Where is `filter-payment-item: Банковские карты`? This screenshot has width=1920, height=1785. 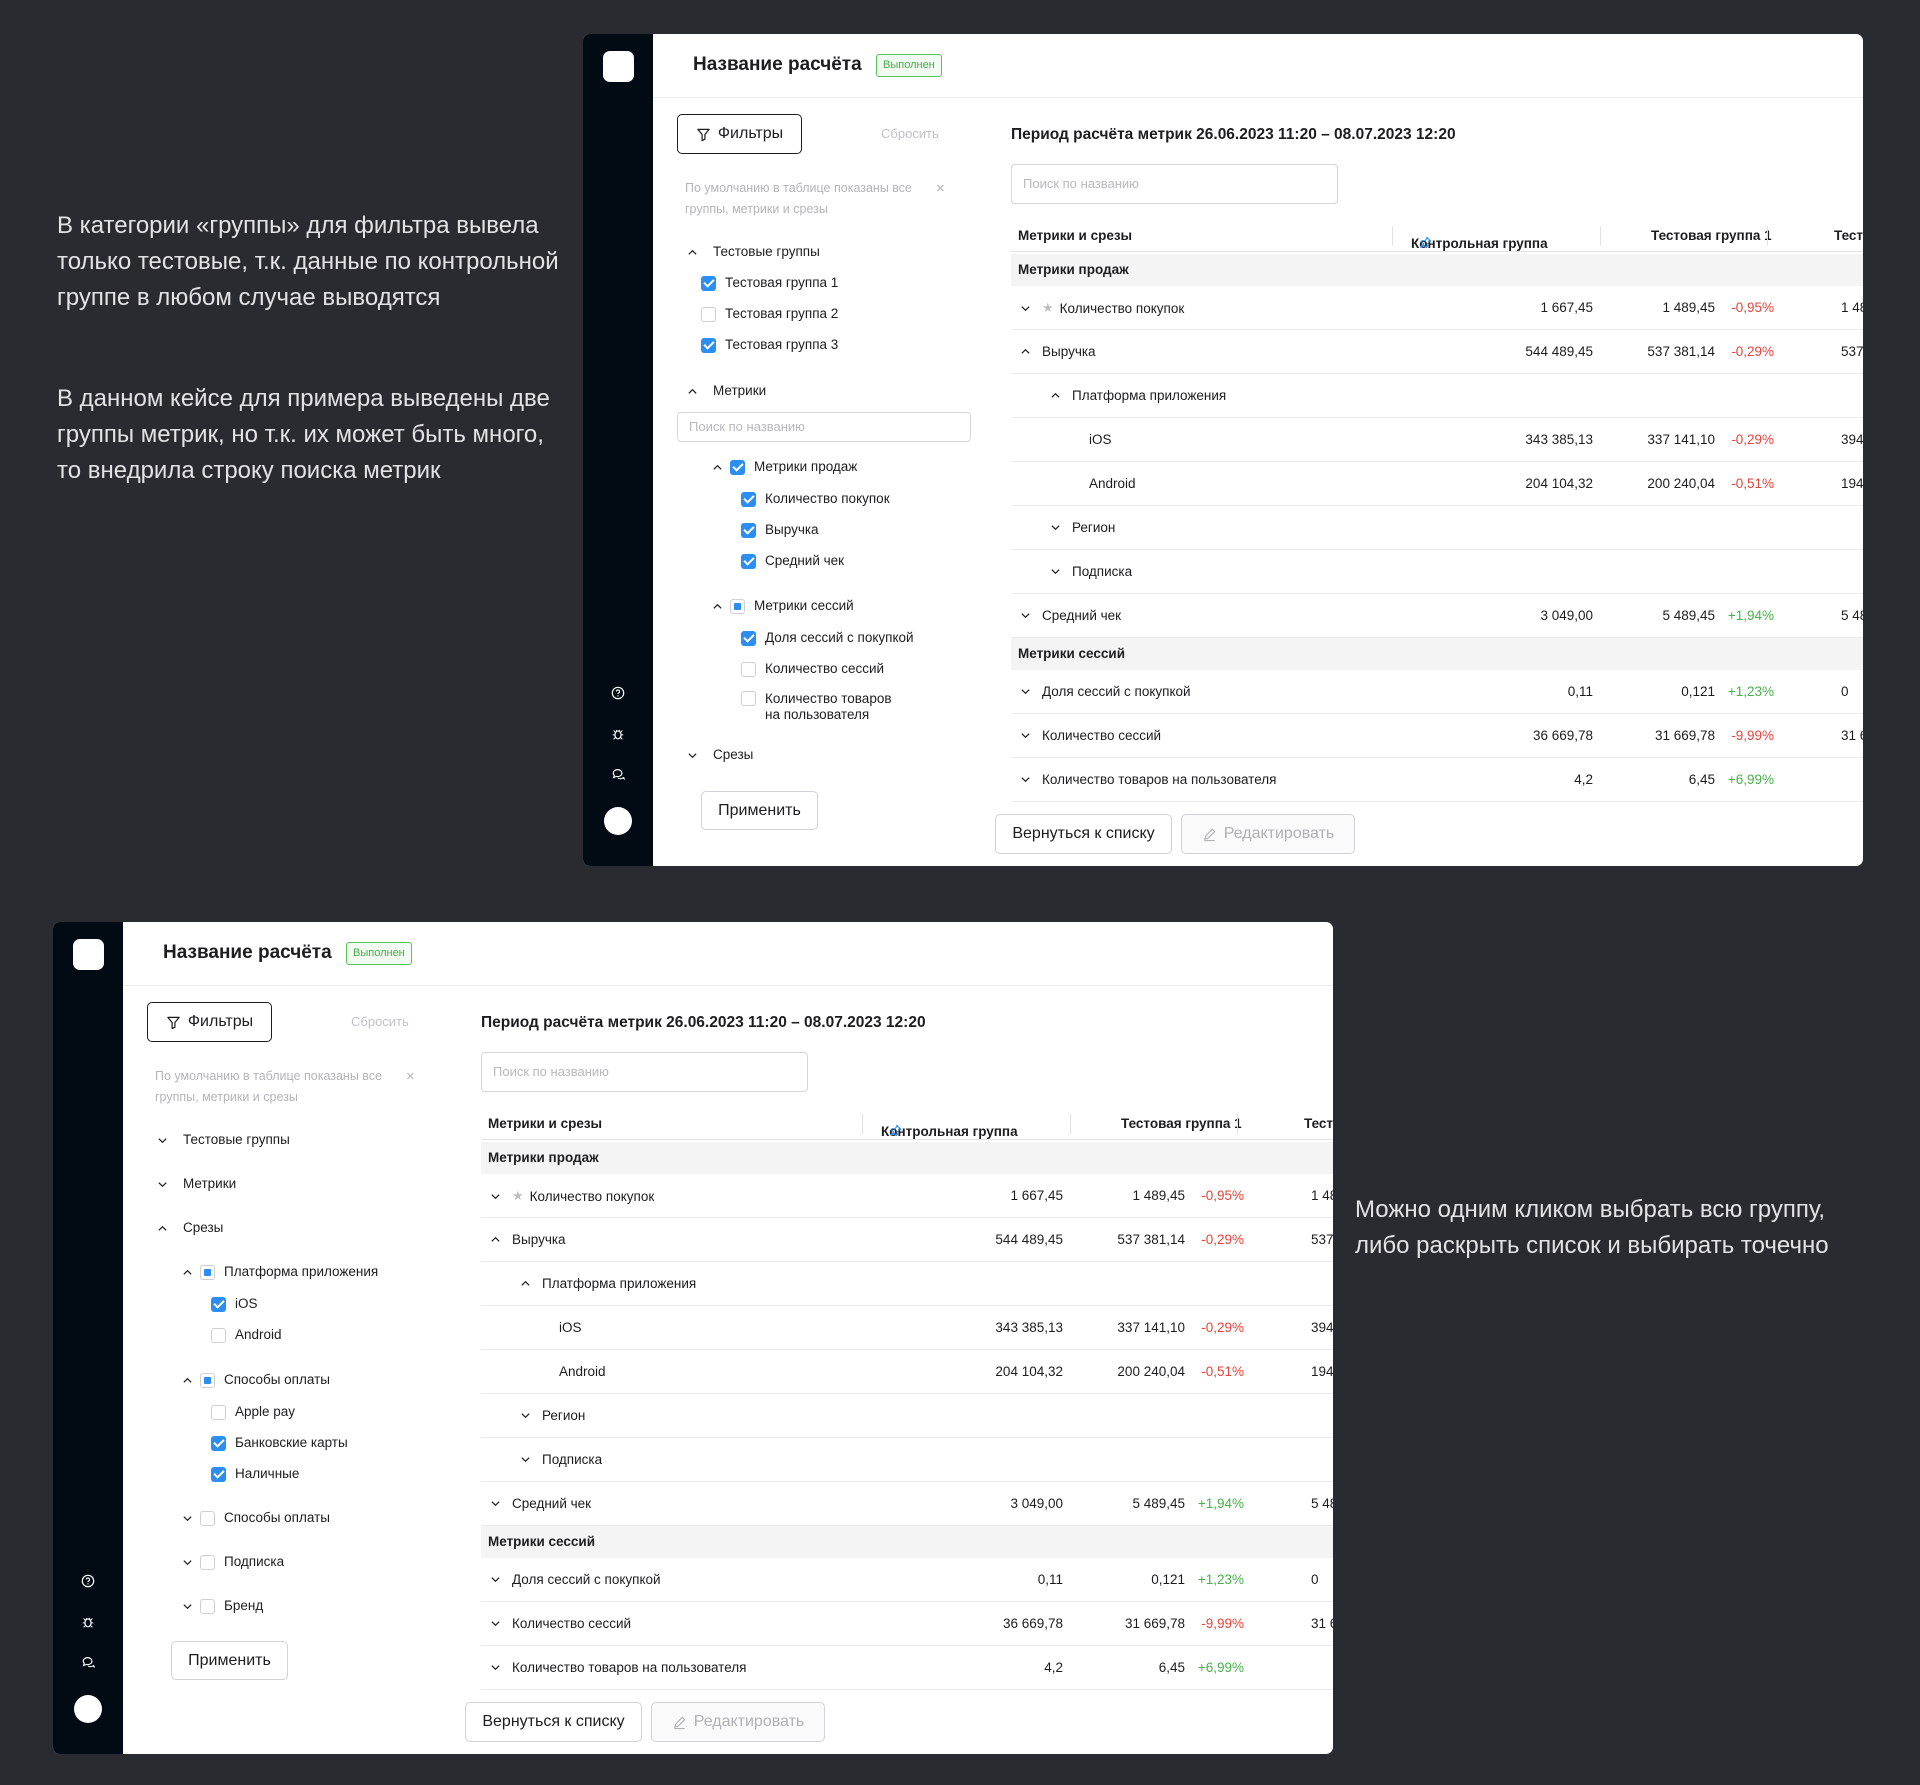 filter-payment-item: Банковские карты is located at coordinates (279, 1443).